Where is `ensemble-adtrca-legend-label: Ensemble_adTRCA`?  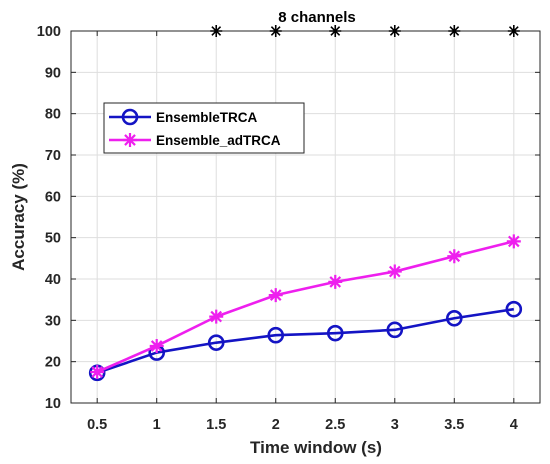 ensemble-adtrca-legend-label: Ensemble_adTRCA is located at coordinates (218, 140).